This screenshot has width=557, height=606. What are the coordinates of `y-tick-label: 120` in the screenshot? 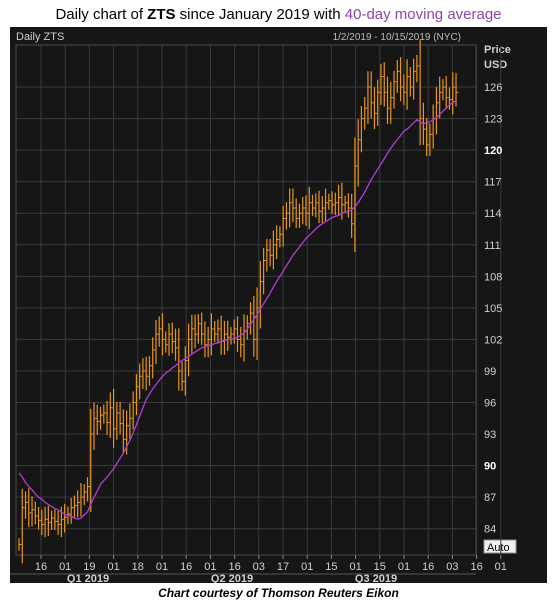 It's located at (493, 151).